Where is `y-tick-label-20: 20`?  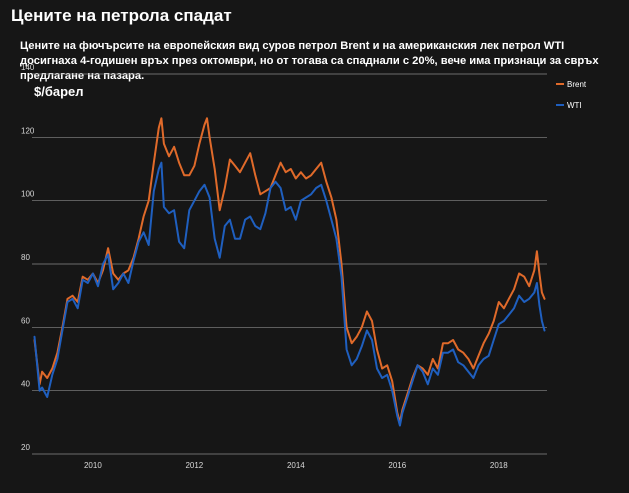
y-tick-label-20: 20 is located at coordinates (25, 447).